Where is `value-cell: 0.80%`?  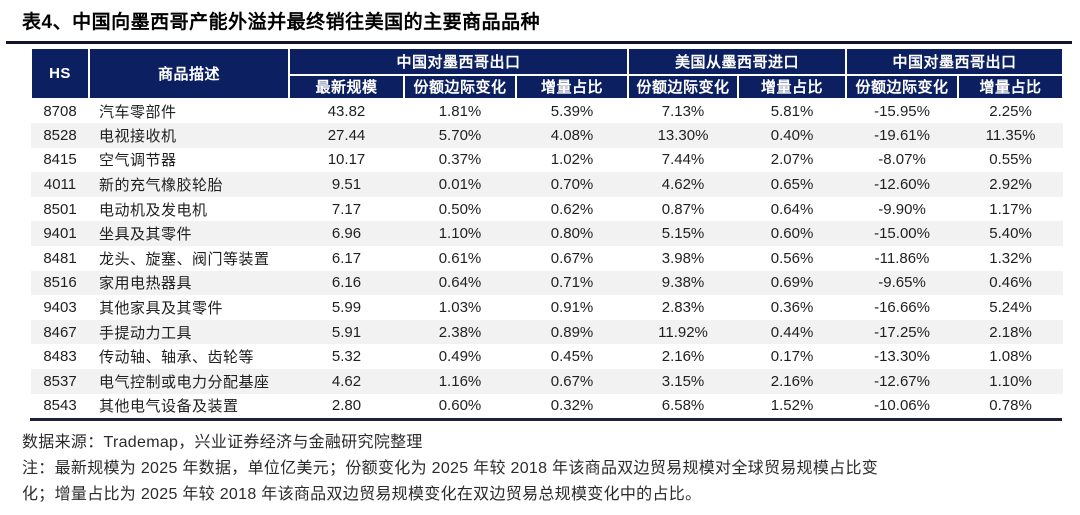
value-cell: 0.80% is located at coordinates (572, 234).